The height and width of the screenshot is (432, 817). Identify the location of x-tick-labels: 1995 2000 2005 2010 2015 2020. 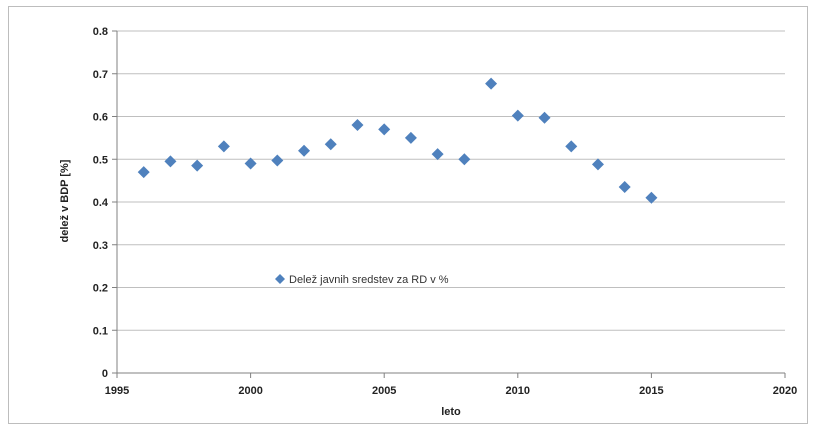
(451, 391).